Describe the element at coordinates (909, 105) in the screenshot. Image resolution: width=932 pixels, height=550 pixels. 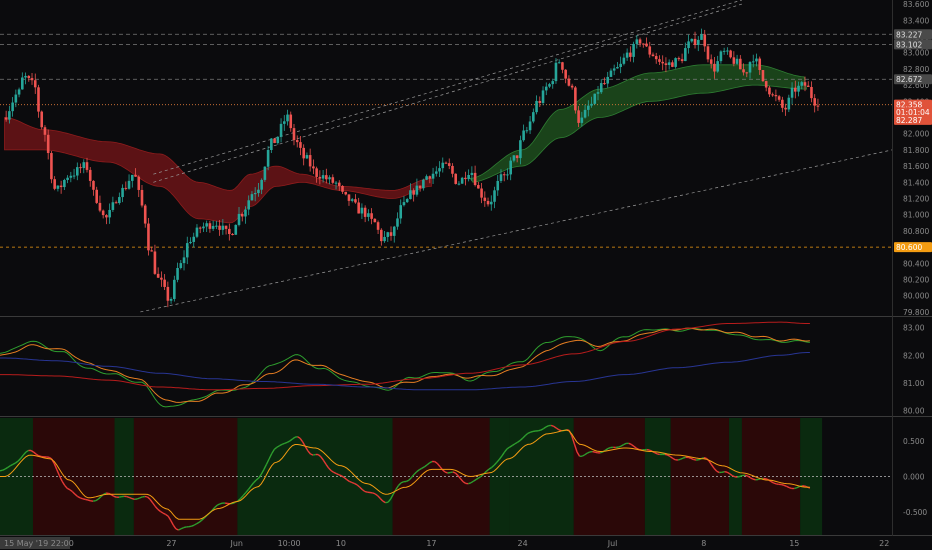
I see `price-badge-label: 82.358` at that location.